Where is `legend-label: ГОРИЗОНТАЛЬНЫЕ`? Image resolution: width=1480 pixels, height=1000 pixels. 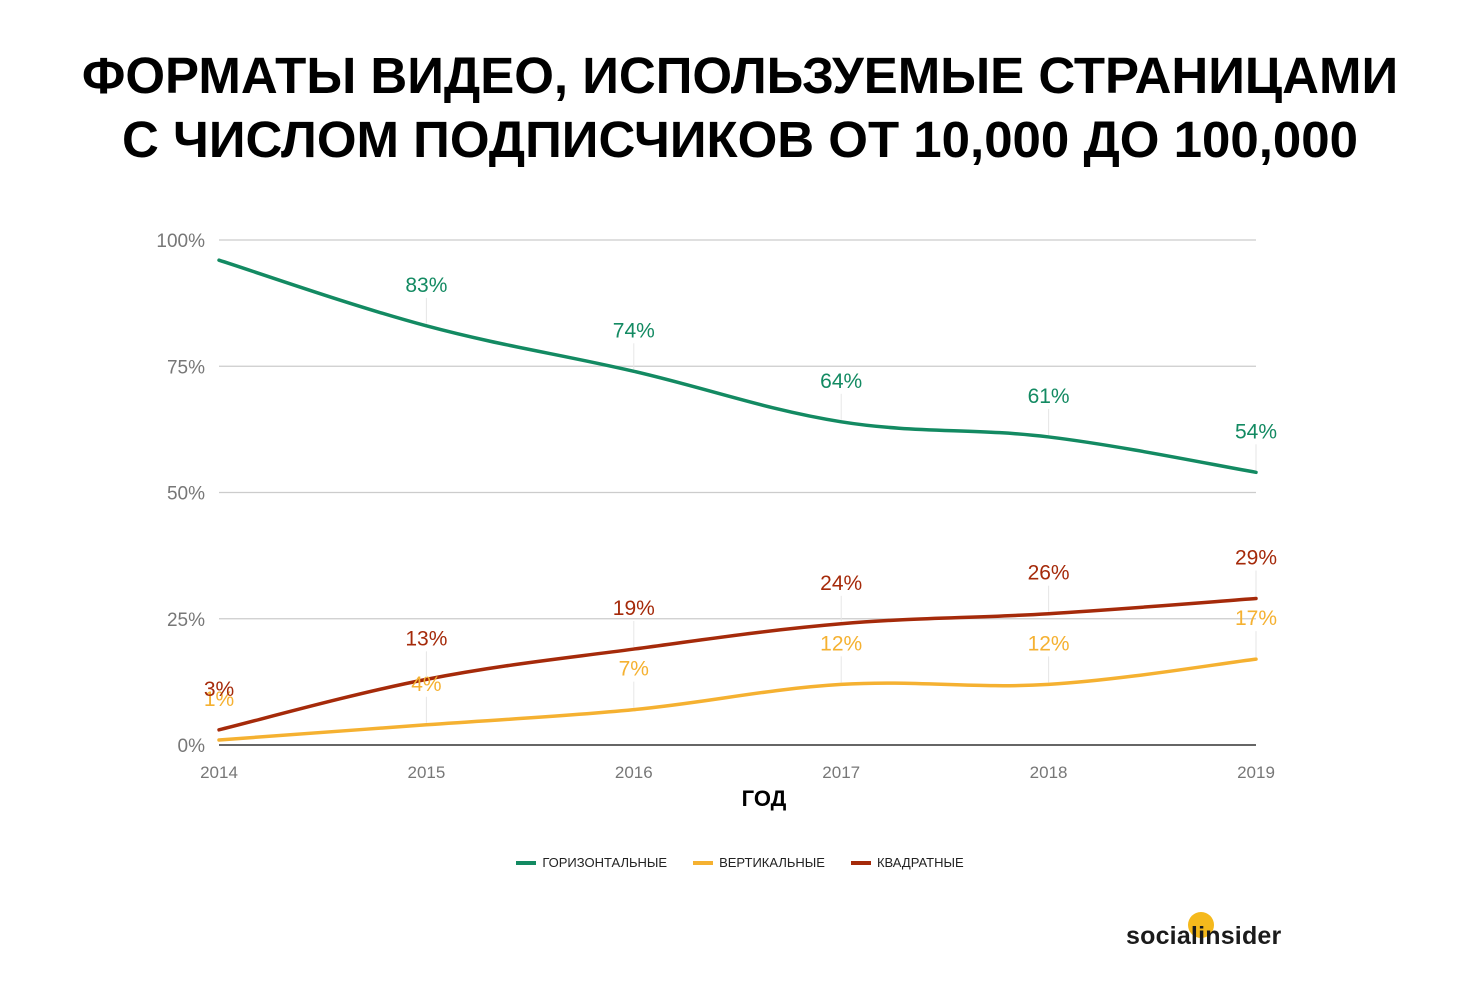
legend-label: ГОРИЗОНТАЛЬНЫЕ is located at coordinates (605, 862).